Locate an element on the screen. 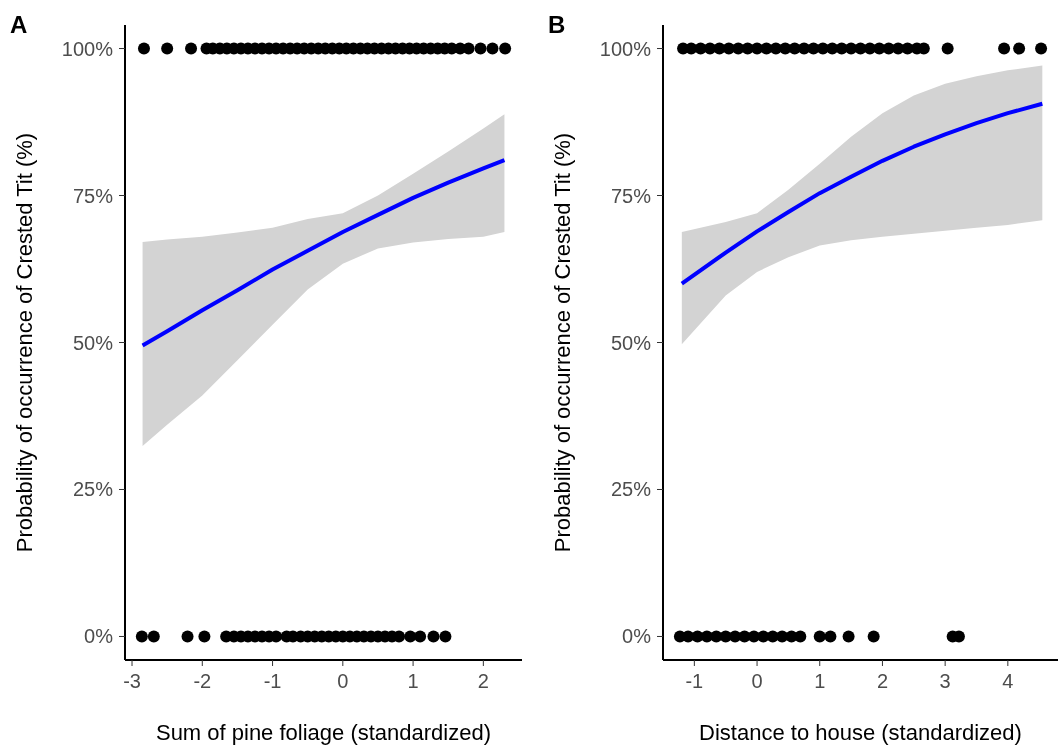 The width and height of the screenshot is (1058, 748). chart-title: A is located at coordinates (19, 24).